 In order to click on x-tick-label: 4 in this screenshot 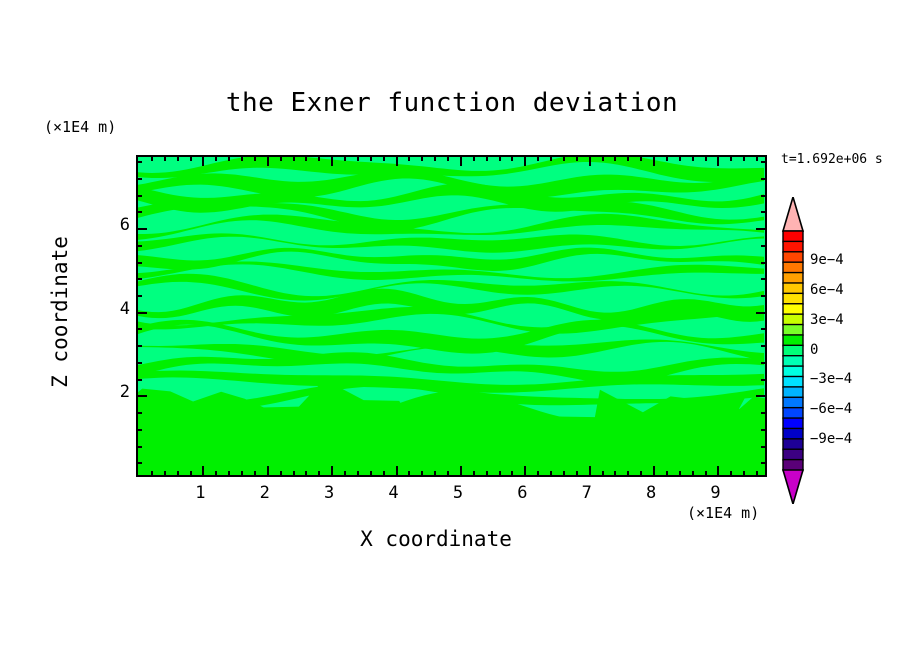, I will do `click(393, 493)`.